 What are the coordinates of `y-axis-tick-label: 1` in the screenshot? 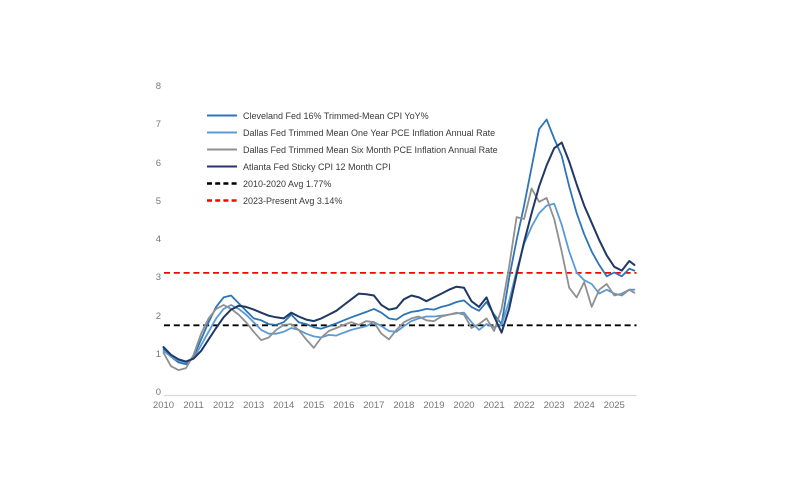 It's located at (158, 354).